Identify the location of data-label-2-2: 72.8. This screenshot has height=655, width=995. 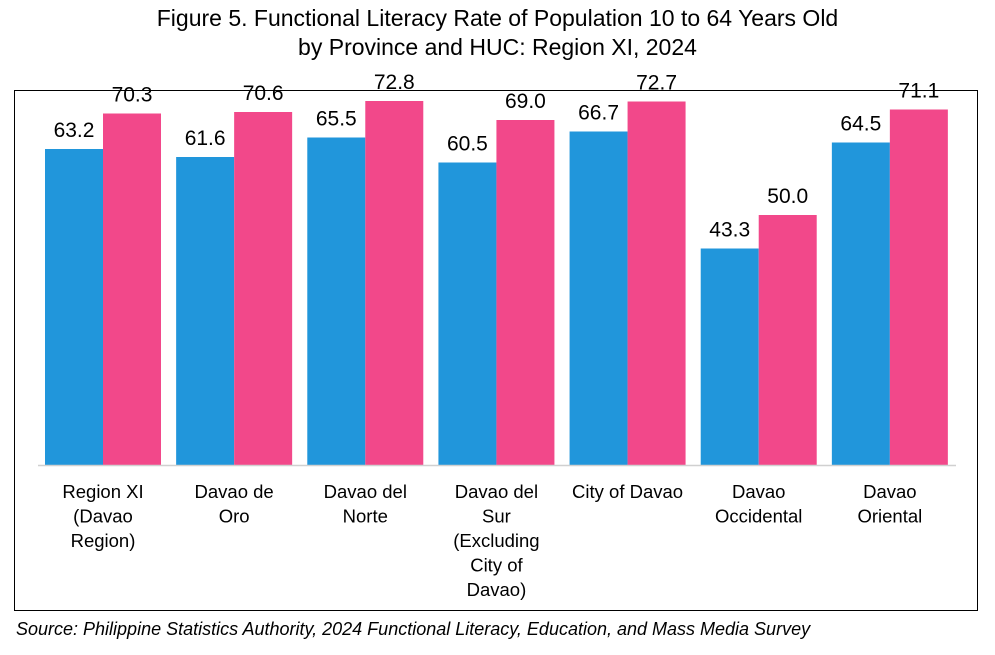
(394, 82).